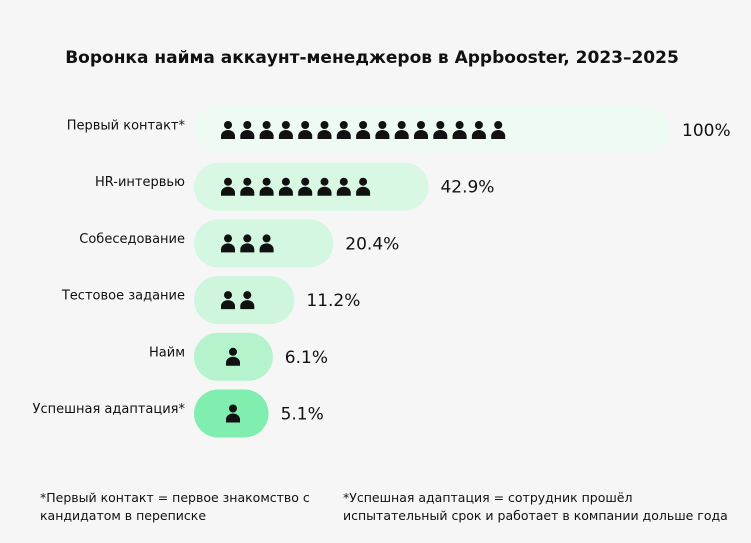  Describe the element at coordinates (302, 415) in the screenshot. I see `value-label: 5.1%` at that location.